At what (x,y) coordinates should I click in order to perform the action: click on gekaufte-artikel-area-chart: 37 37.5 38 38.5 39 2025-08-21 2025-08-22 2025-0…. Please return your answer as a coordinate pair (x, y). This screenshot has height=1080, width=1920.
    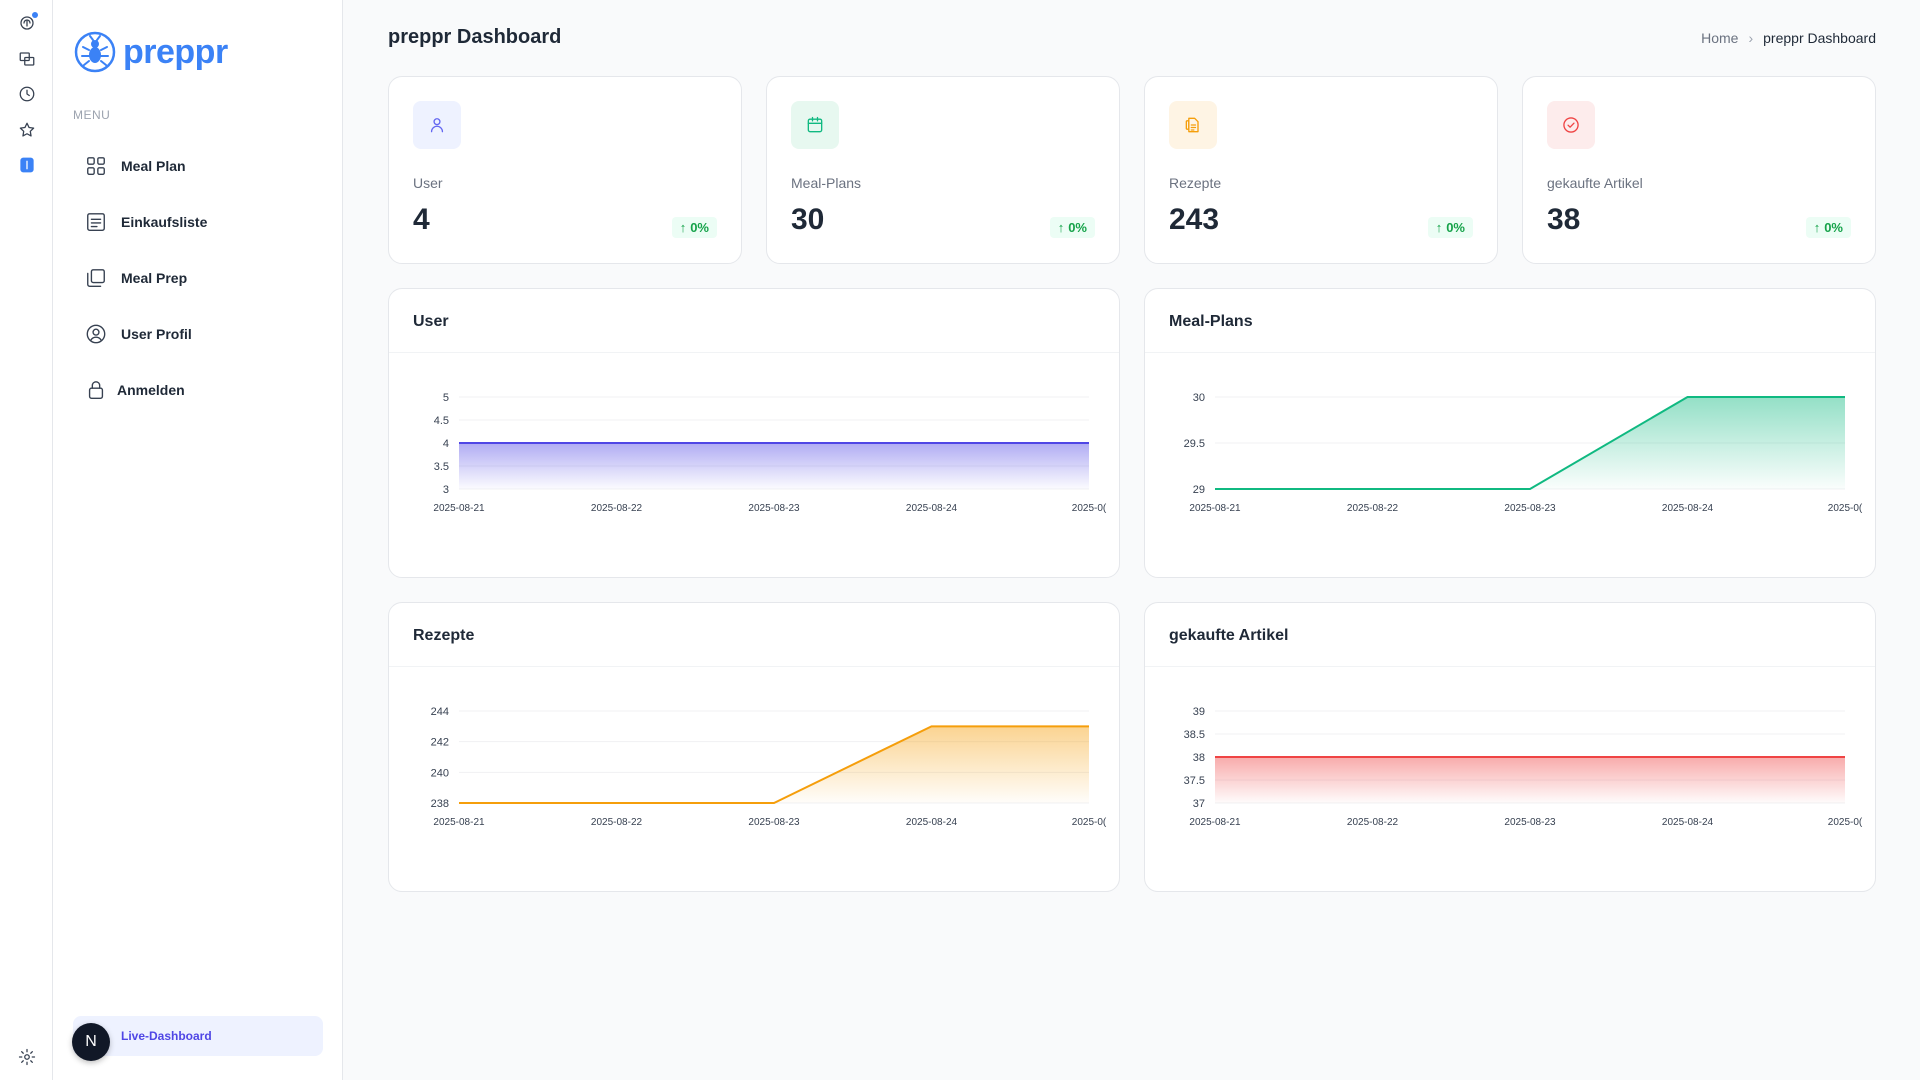
    Looking at the image, I should click on (1523, 767).